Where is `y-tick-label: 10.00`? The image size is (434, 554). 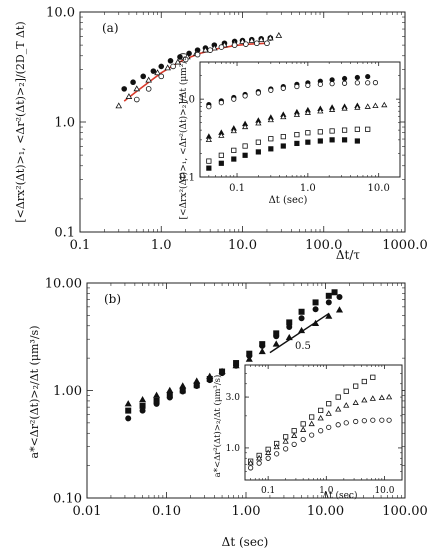 y-tick-label: 10.00 is located at coordinates (63, 284).